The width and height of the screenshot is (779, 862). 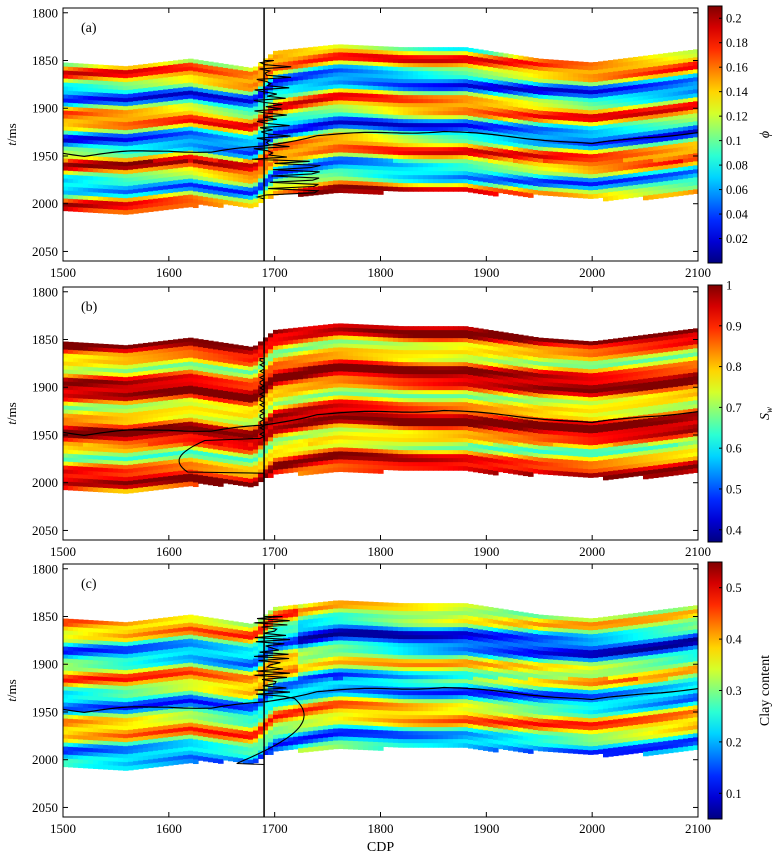 What do you see at coordinates (737, 43) in the screenshot?
I see `colorbar-tick-label: 0.18` at bounding box center [737, 43].